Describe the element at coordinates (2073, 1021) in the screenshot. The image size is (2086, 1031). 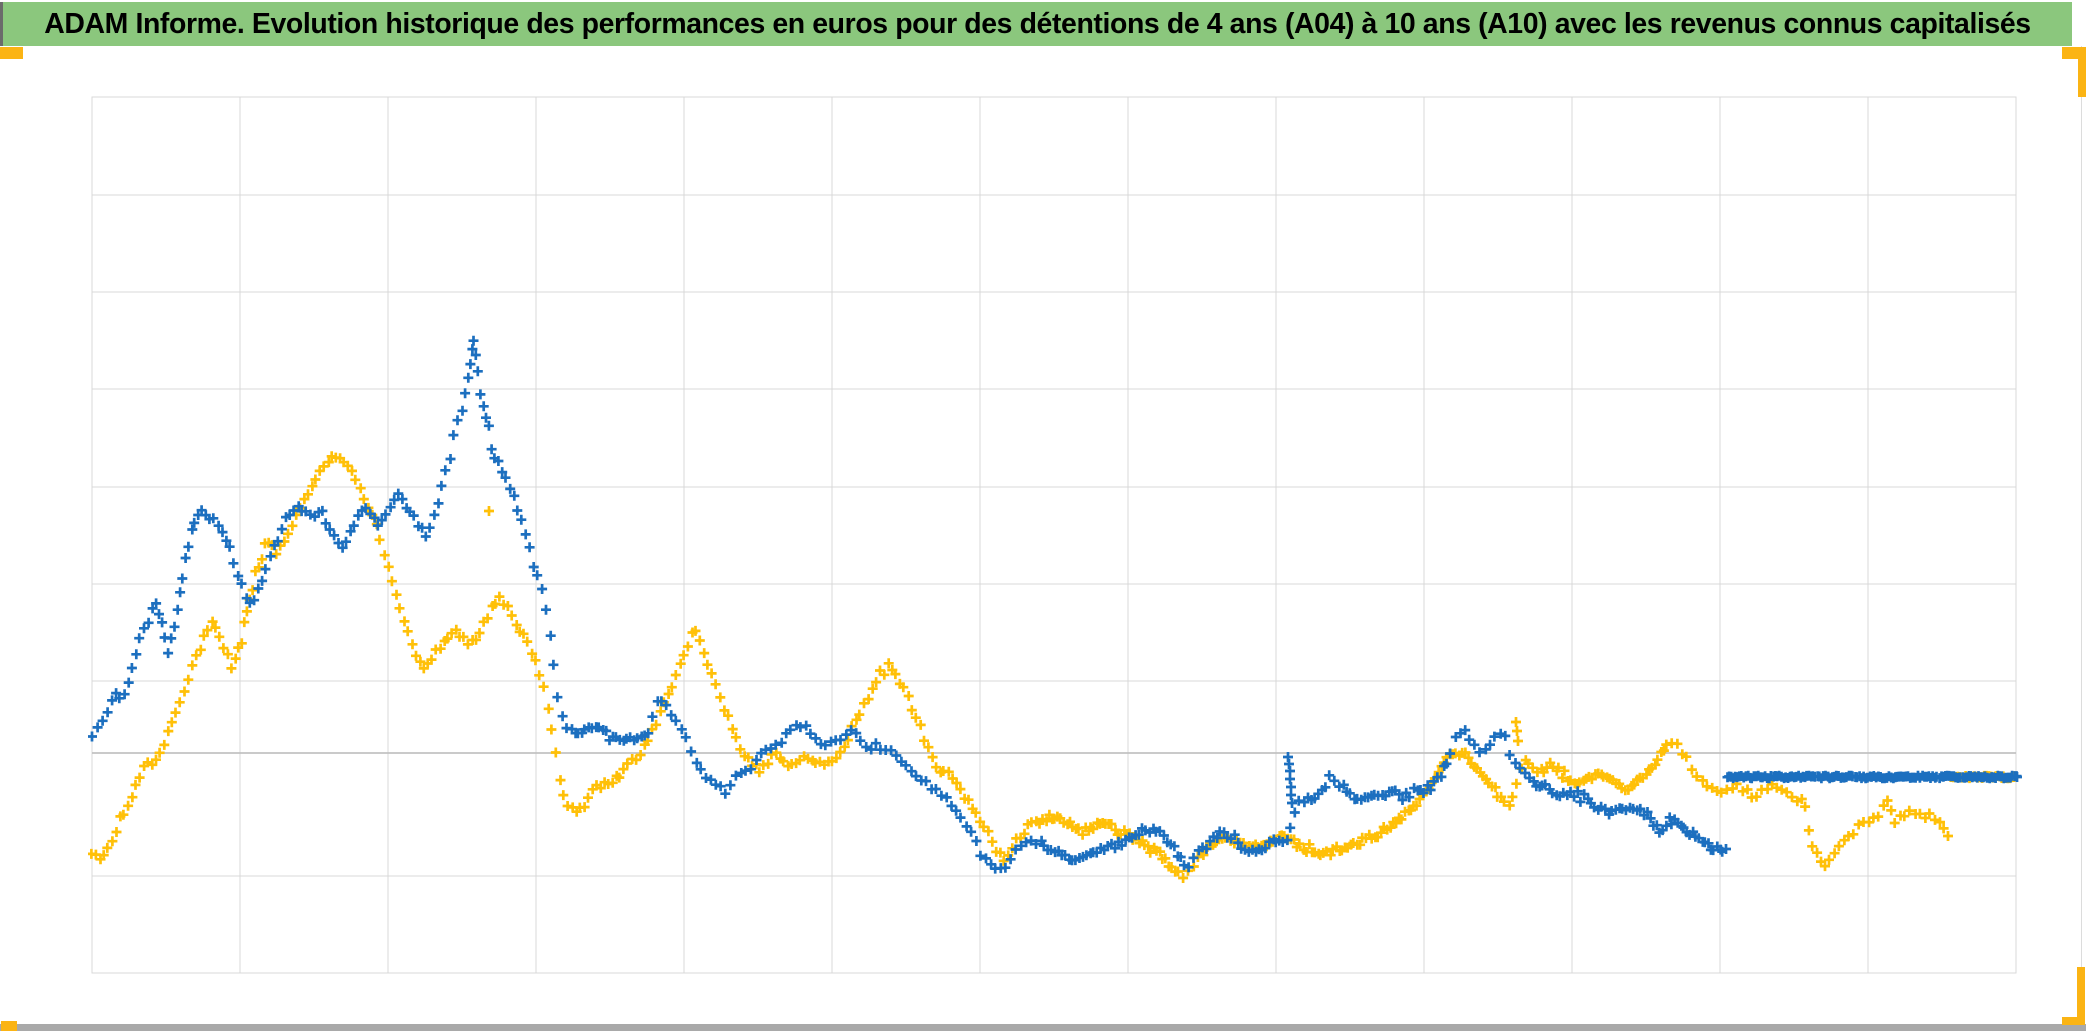
I see `capture-corner-bottom-right` at that location.